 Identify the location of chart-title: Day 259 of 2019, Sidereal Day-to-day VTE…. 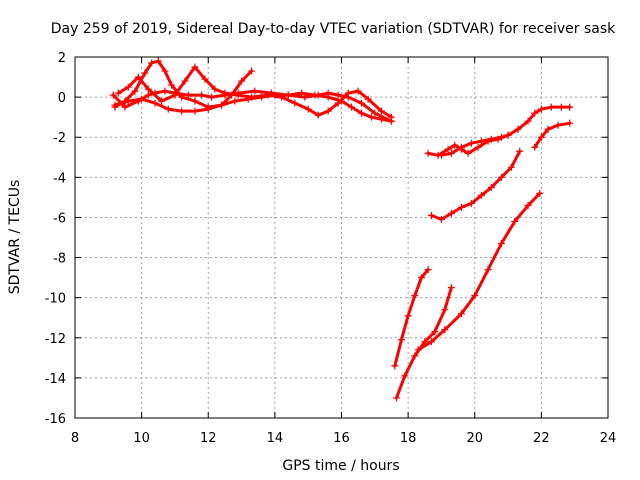
(333, 29).